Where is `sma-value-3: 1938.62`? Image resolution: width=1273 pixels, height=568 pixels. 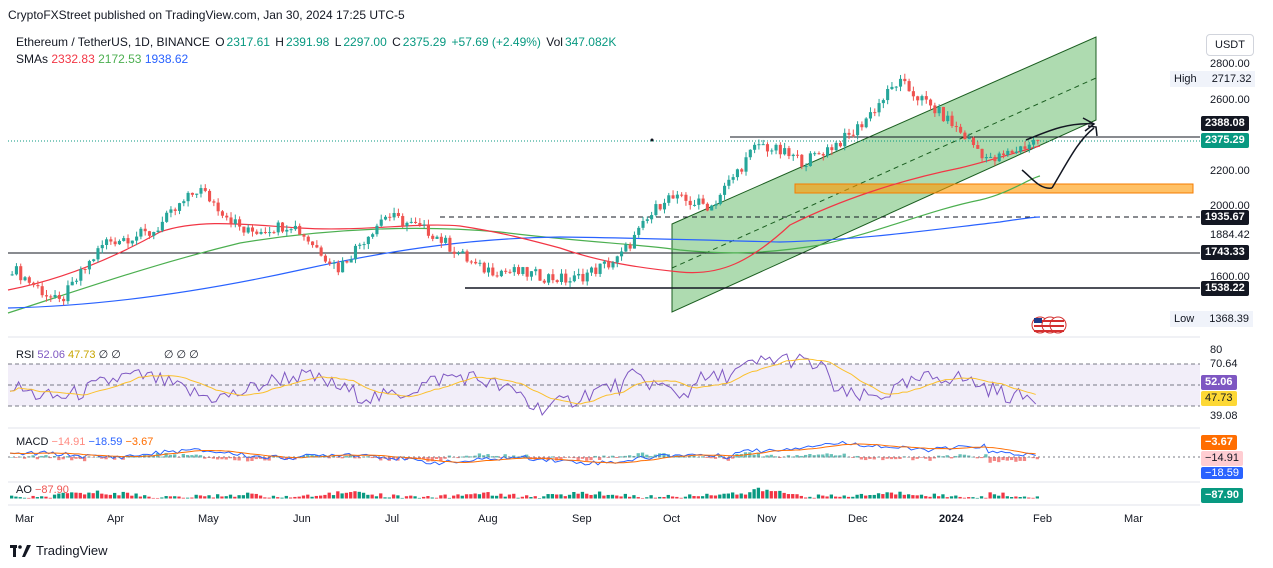 sma-value-3: 1938.62 is located at coordinates (166, 59).